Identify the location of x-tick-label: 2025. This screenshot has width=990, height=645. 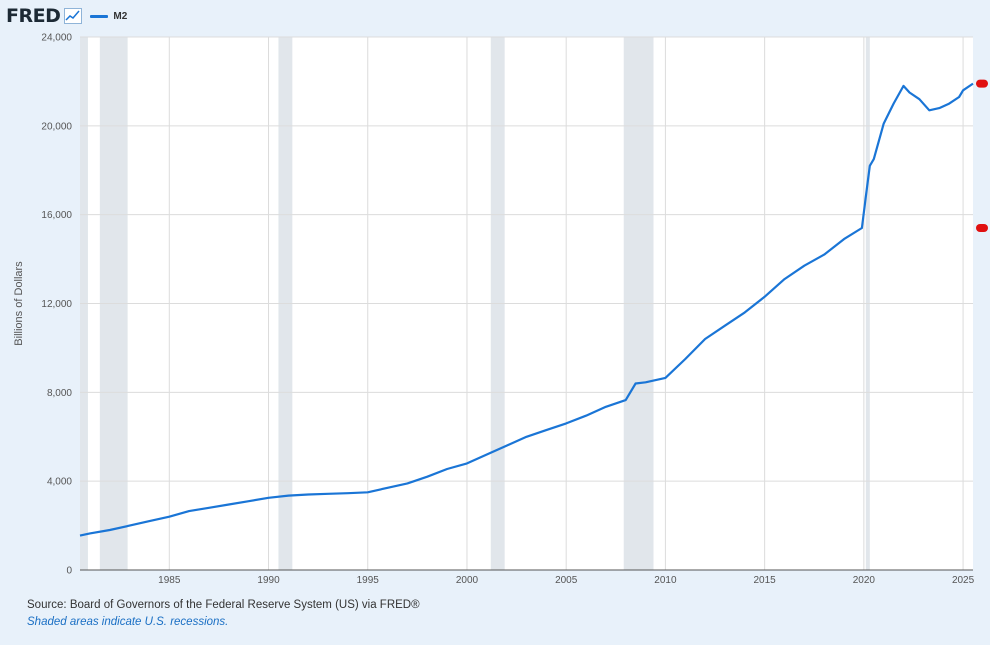
(963, 580).